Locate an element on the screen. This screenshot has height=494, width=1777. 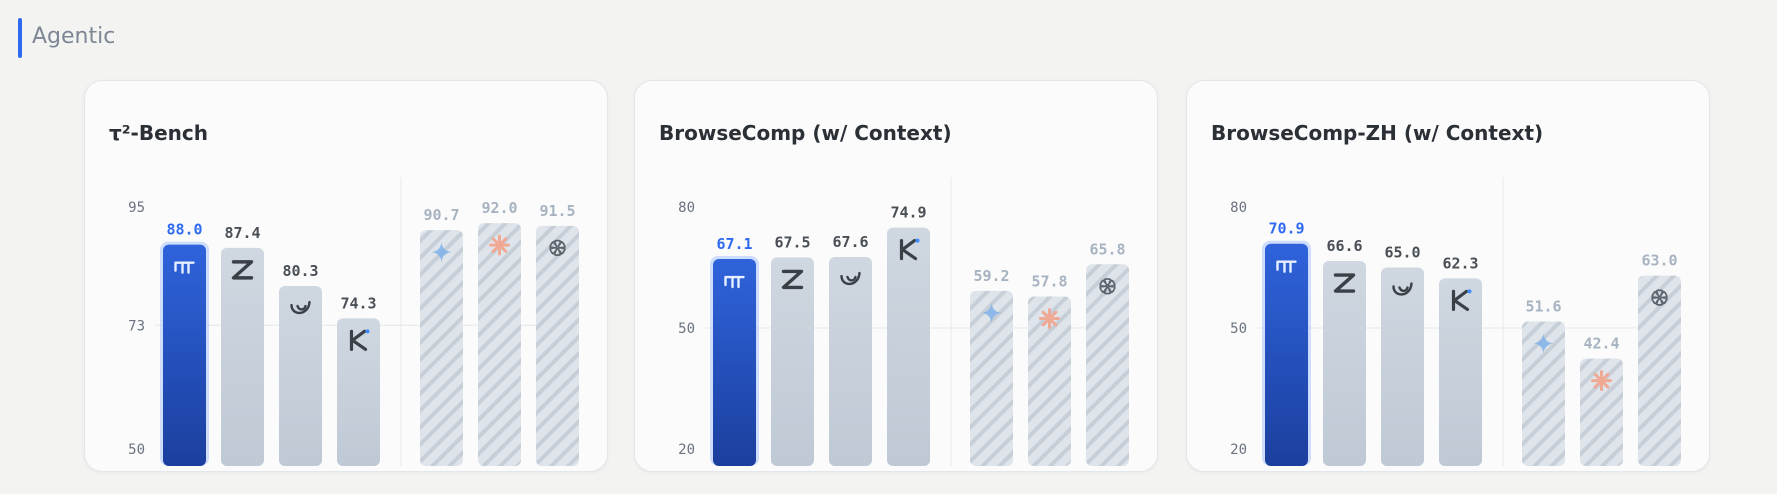
bar-value-label: 66.6 is located at coordinates (1344, 246).